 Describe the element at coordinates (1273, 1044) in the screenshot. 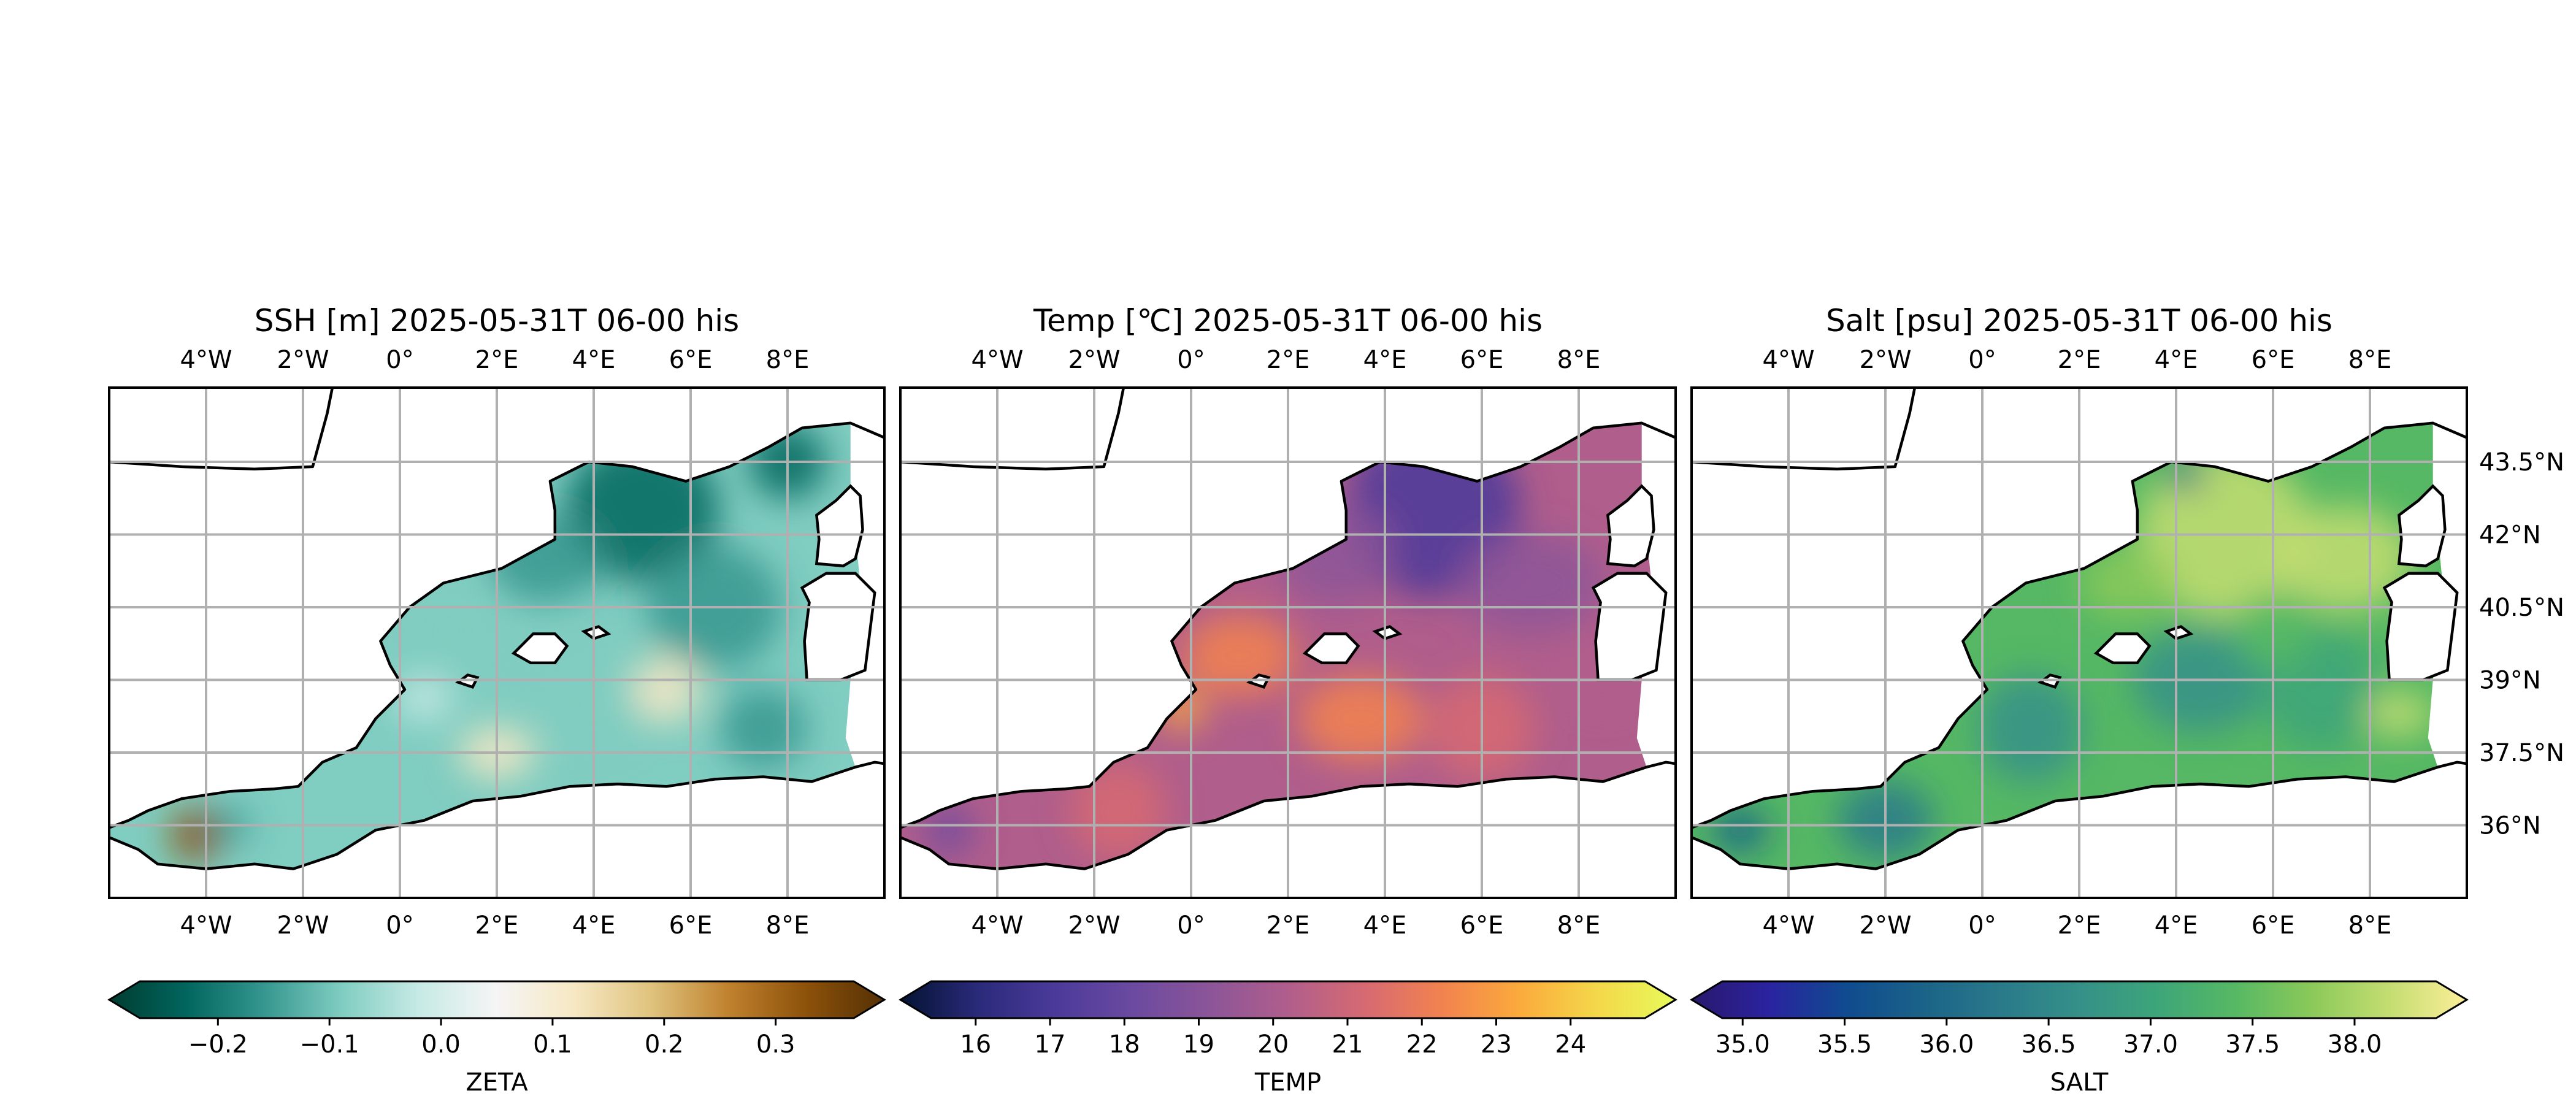

I see `colorbar-tick-label: 20` at that location.